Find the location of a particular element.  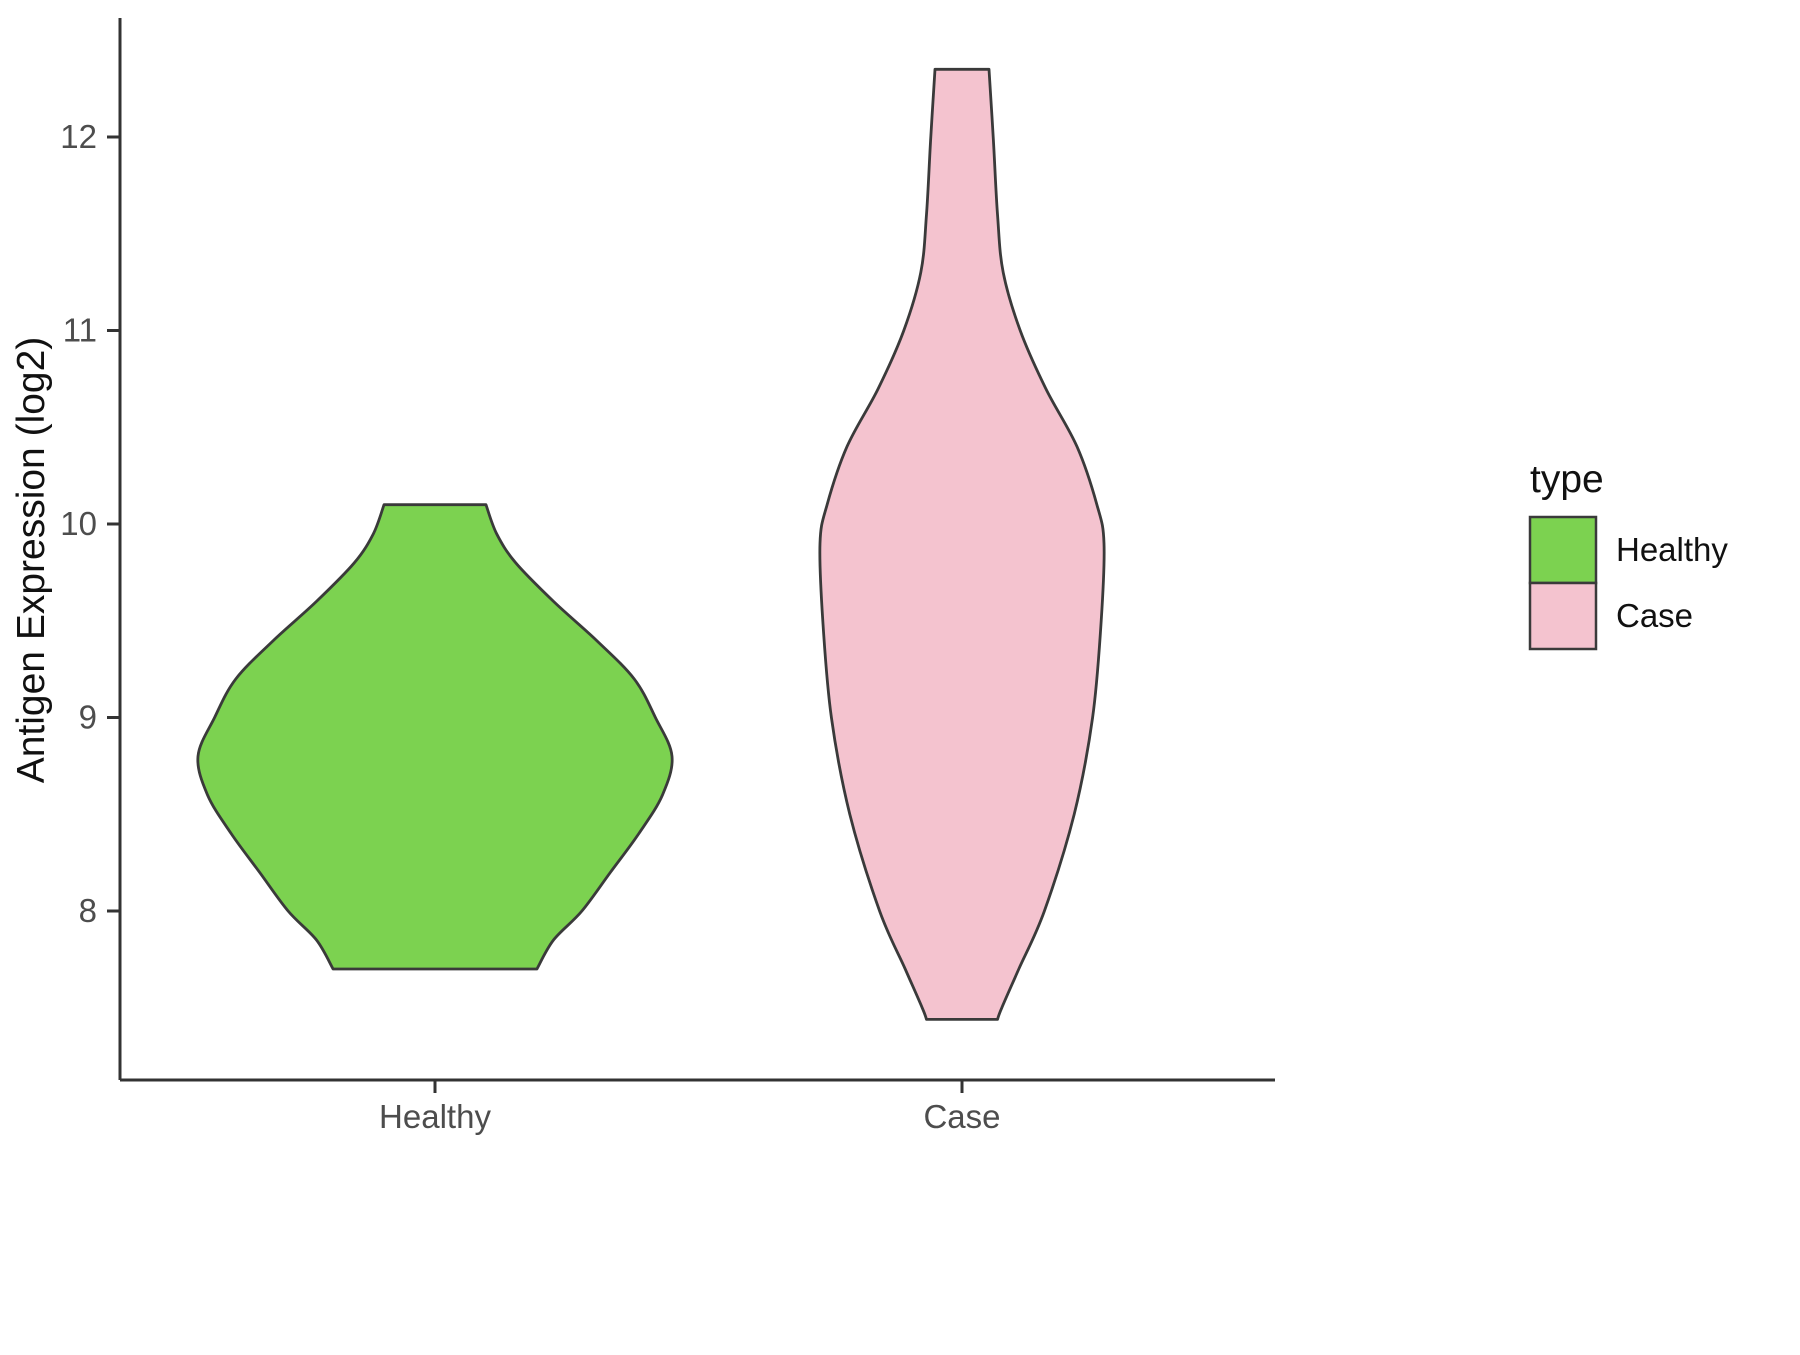

y-tick-label: 12 is located at coordinates (78, 136).